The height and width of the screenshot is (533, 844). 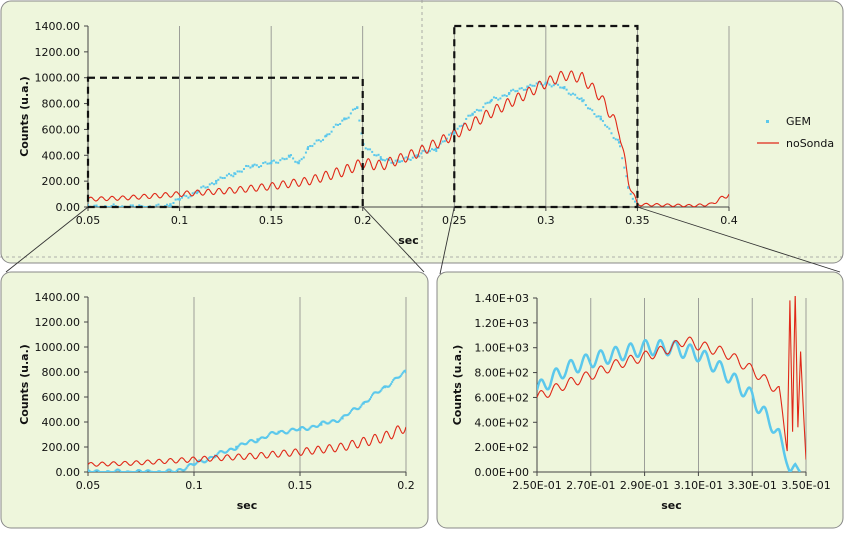 I want to click on y-tick-label: 1400.00, so click(x=58, y=297).